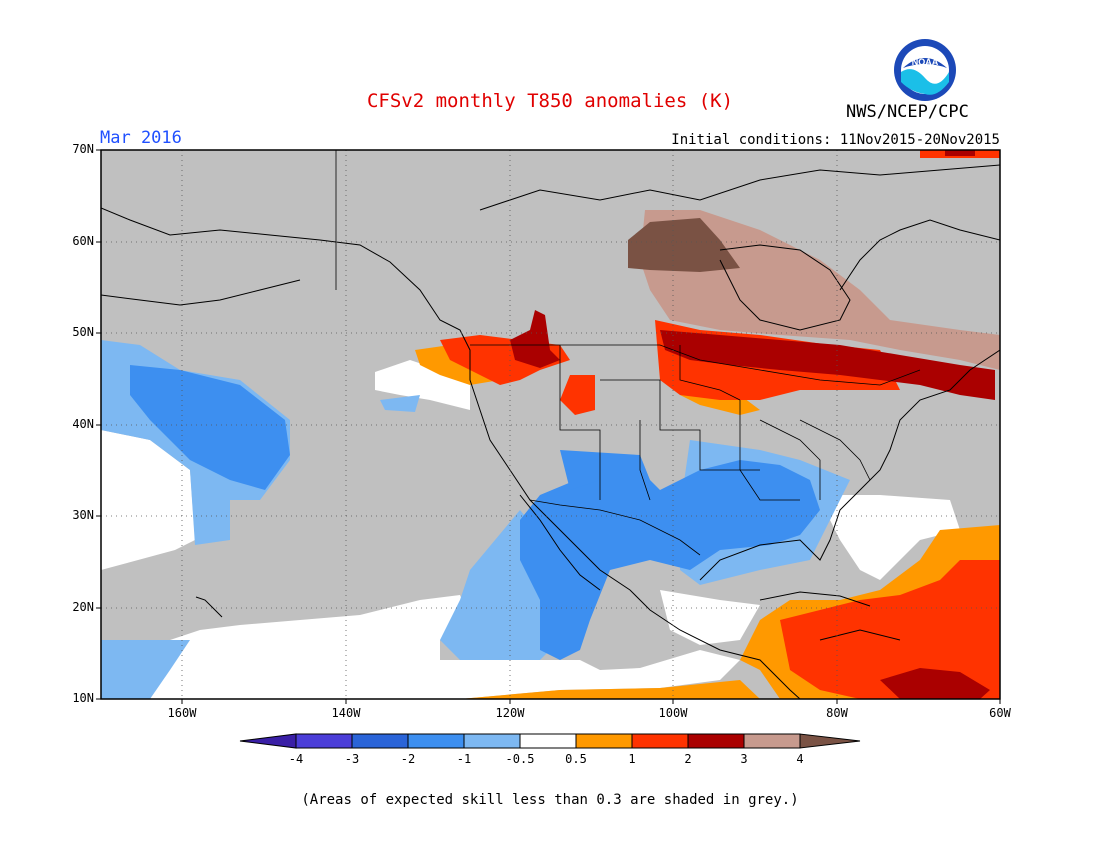 This screenshot has height=850, width=1100. What do you see at coordinates (83, 149) in the screenshot?
I see `lat-label: 70N` at bounding box center [83, 149].